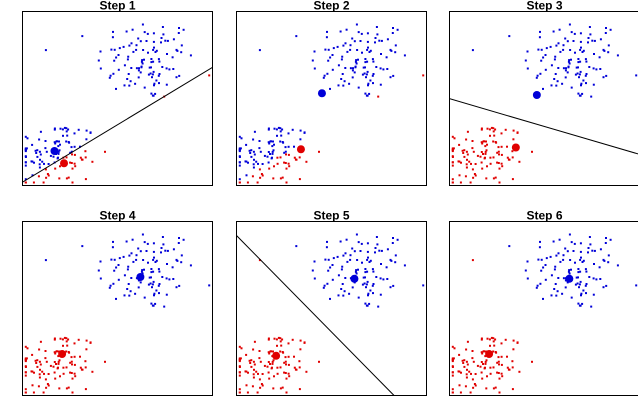 Image resolution: width=638 pixels, height=420 pixels. What do you see at coordinates (331, 216) in the screenshot?
I see `panel-title: Step 5` at bounding box center [331, 216].